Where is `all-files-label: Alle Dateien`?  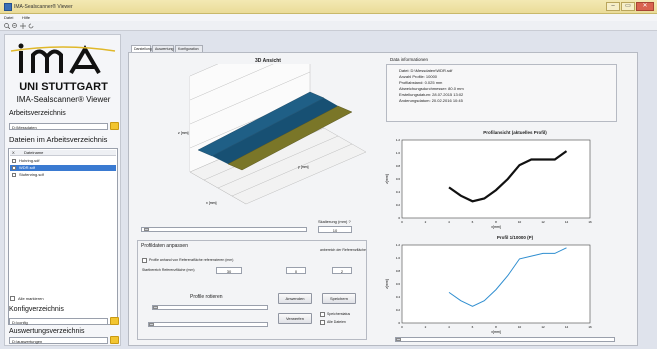 all-files-label: Alle Dateien is located at coordinates (336, 322).